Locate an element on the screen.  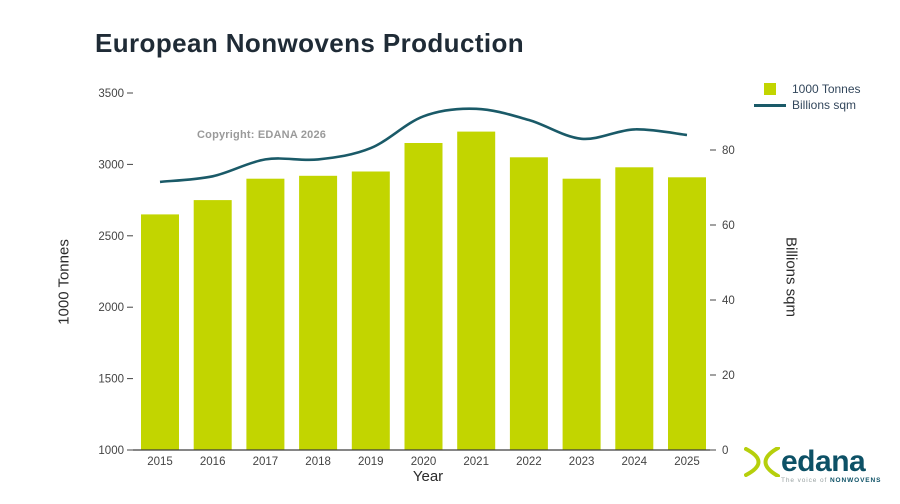
edana-logo-text: edana The voice of NONWOVENS is located at coordinates (831, 464).